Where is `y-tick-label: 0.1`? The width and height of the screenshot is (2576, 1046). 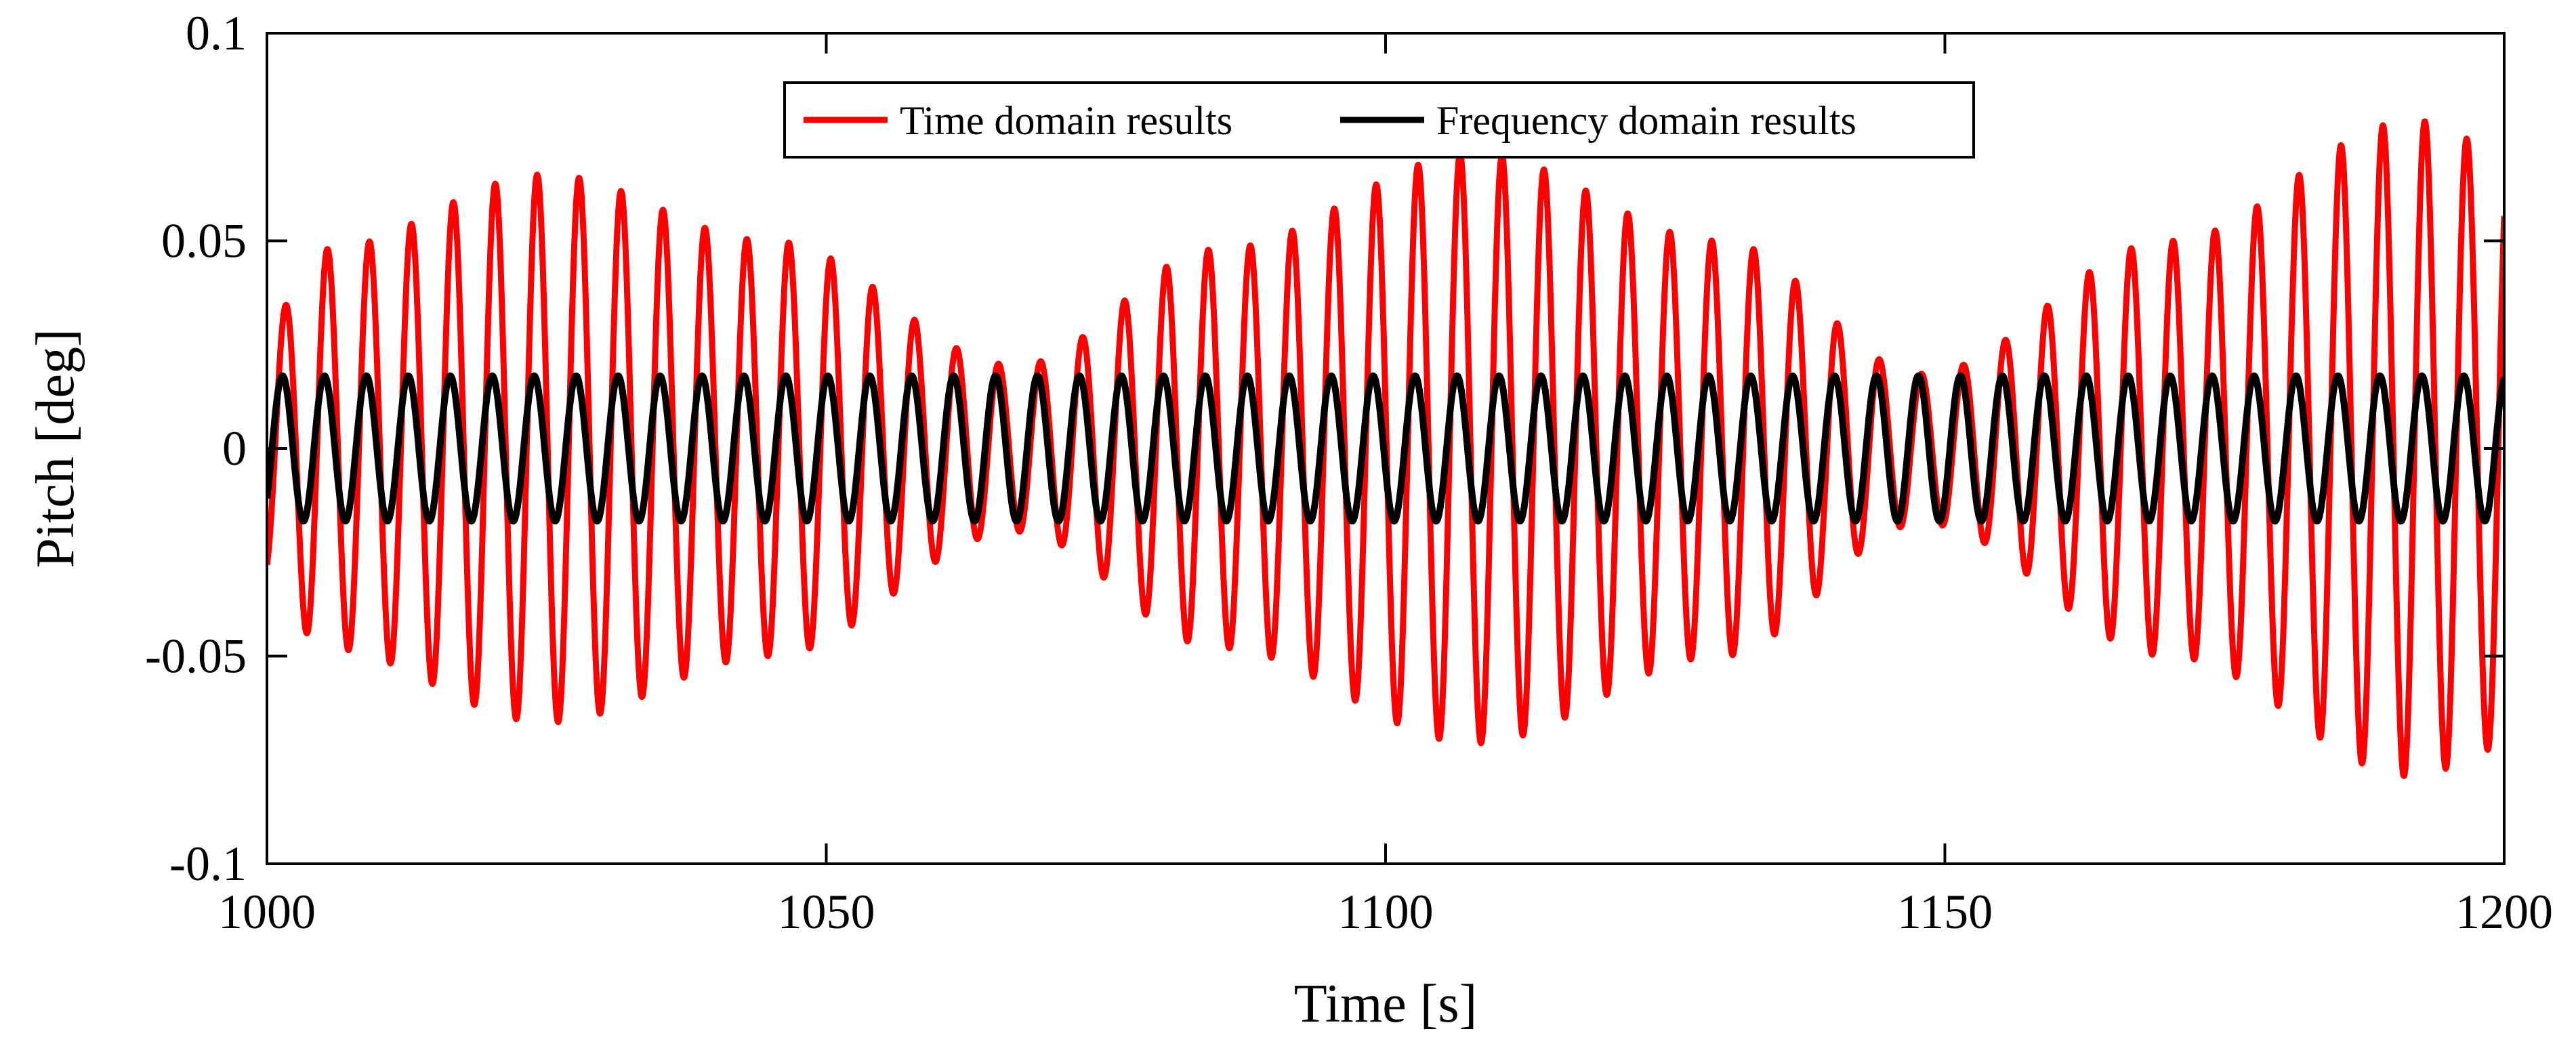 y-tick-label: 0.1 is located at coordinates (216, 33).